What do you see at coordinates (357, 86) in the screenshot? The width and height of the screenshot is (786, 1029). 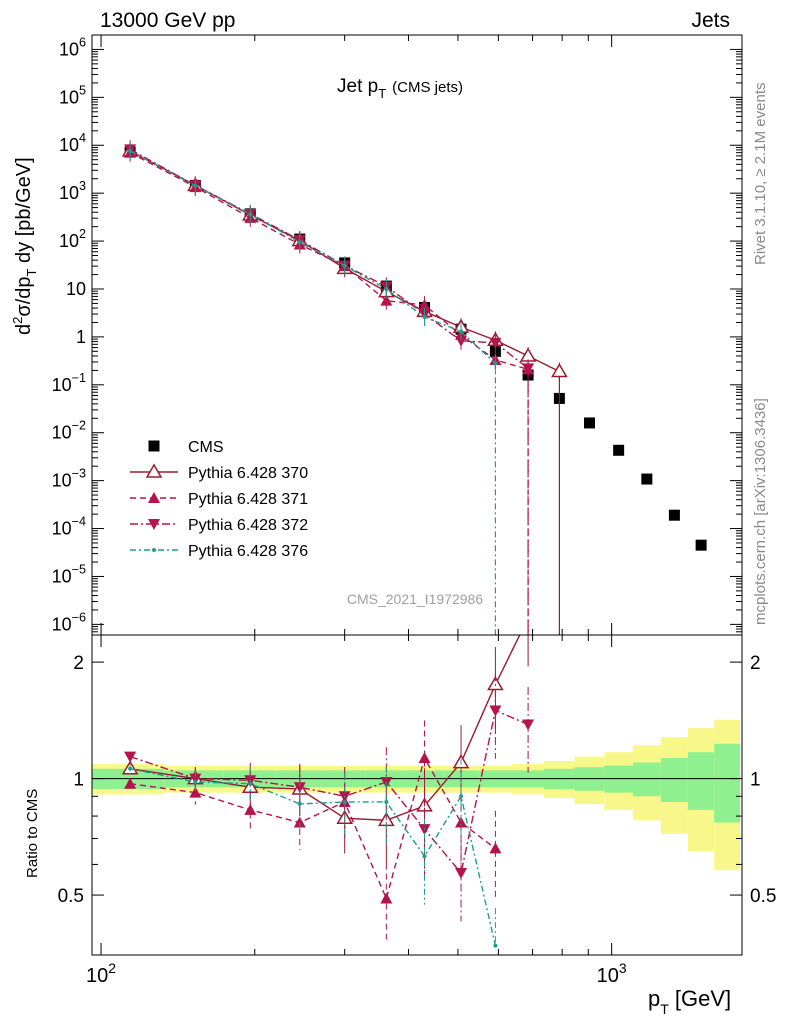 I see `plot-title-main: Jet p` at bounding box center [357, 86].